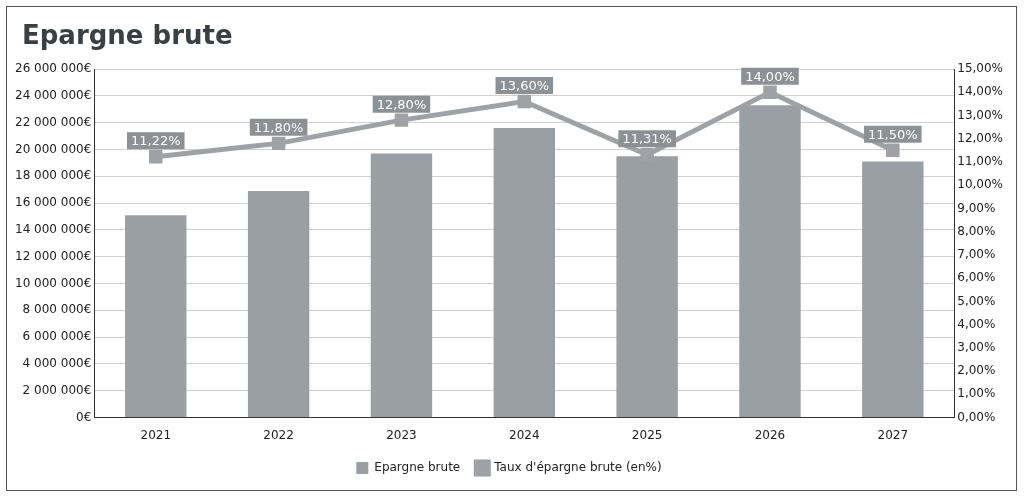  Describe the element at coordinates (156, 434) in the screenshot. I see `x-tick-label: 2021` at that location.